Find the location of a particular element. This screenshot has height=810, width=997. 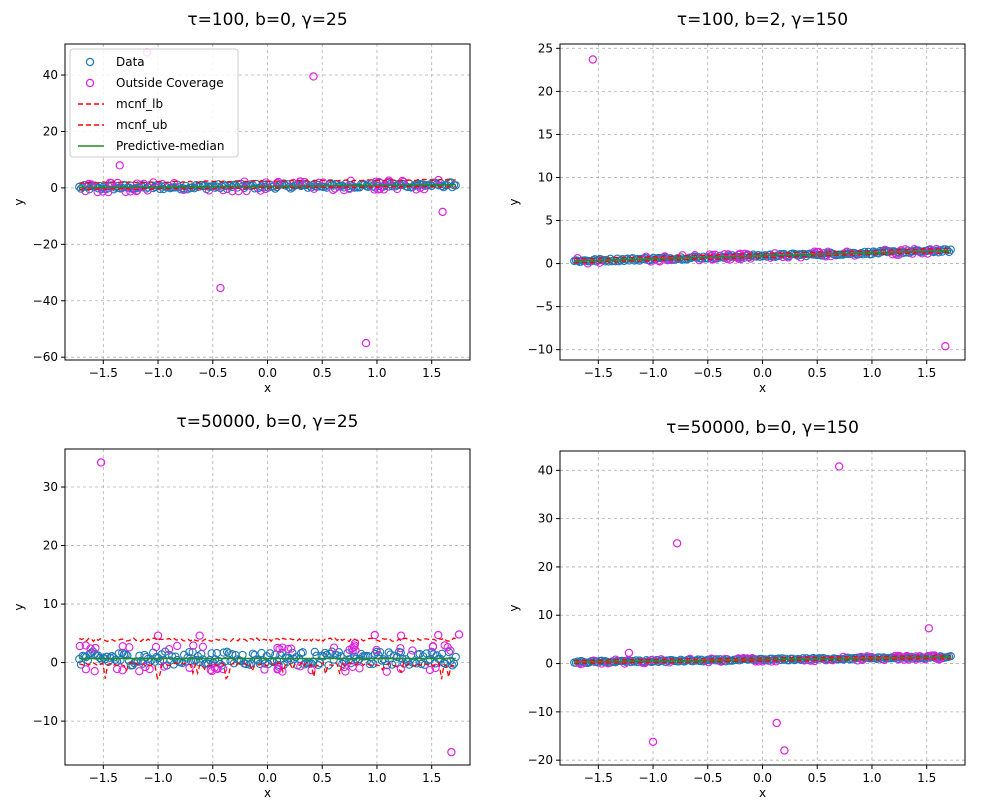

y-tick-label: 10 is located at coordinates (545, 615).